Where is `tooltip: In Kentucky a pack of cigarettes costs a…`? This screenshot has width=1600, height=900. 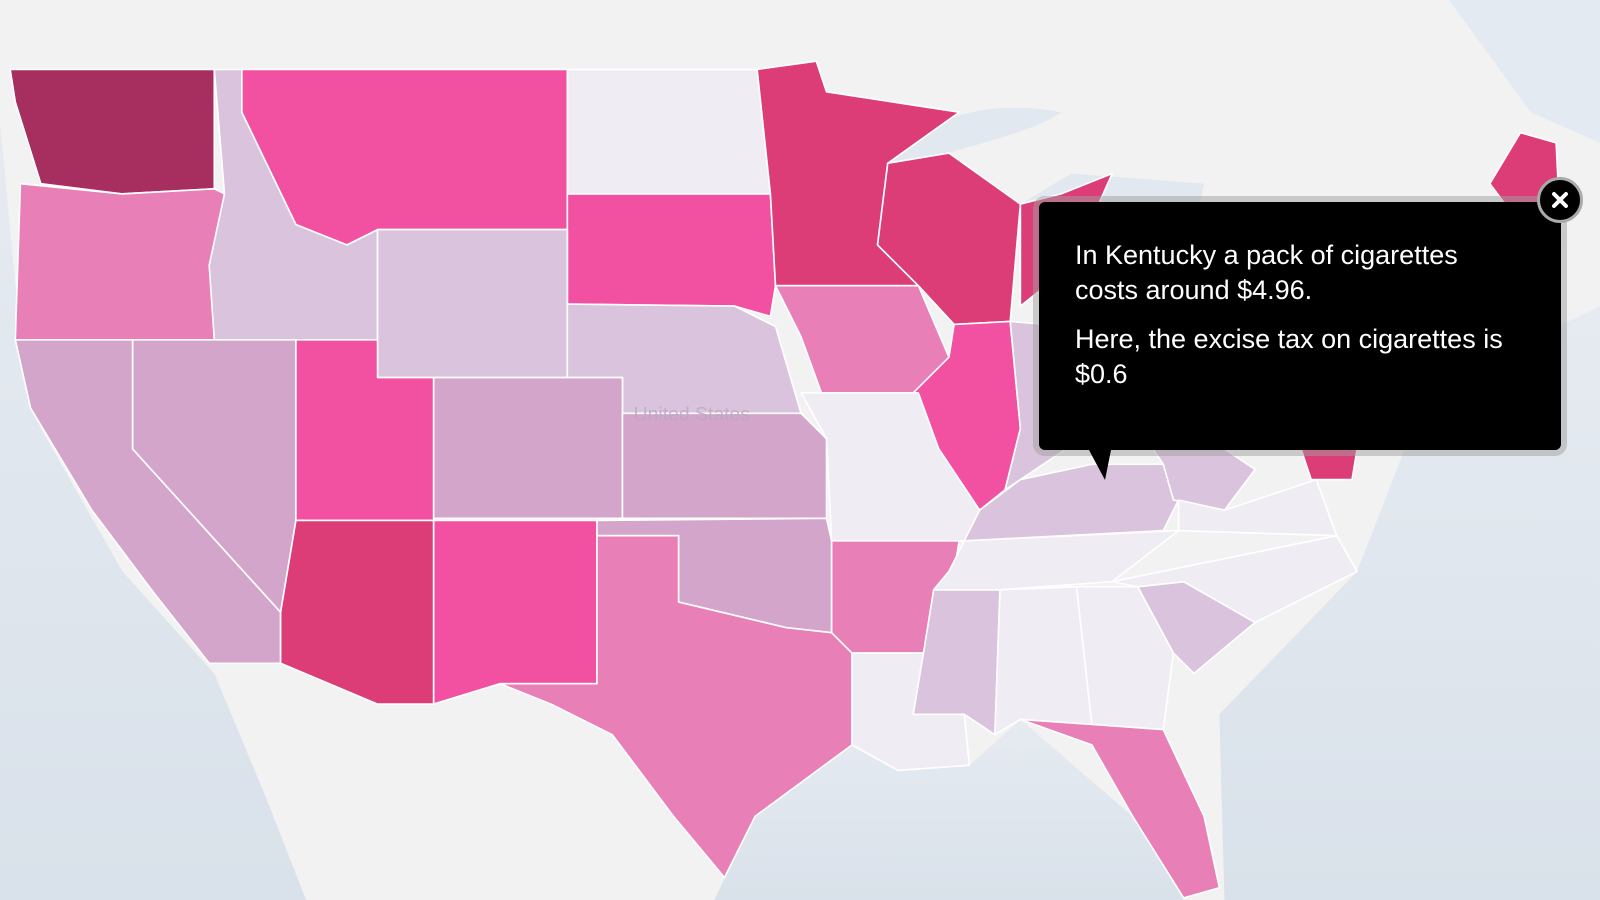 tooltip: In Kentucky a pack of cigarettes costs a… is located at coordinates (1300, 341).